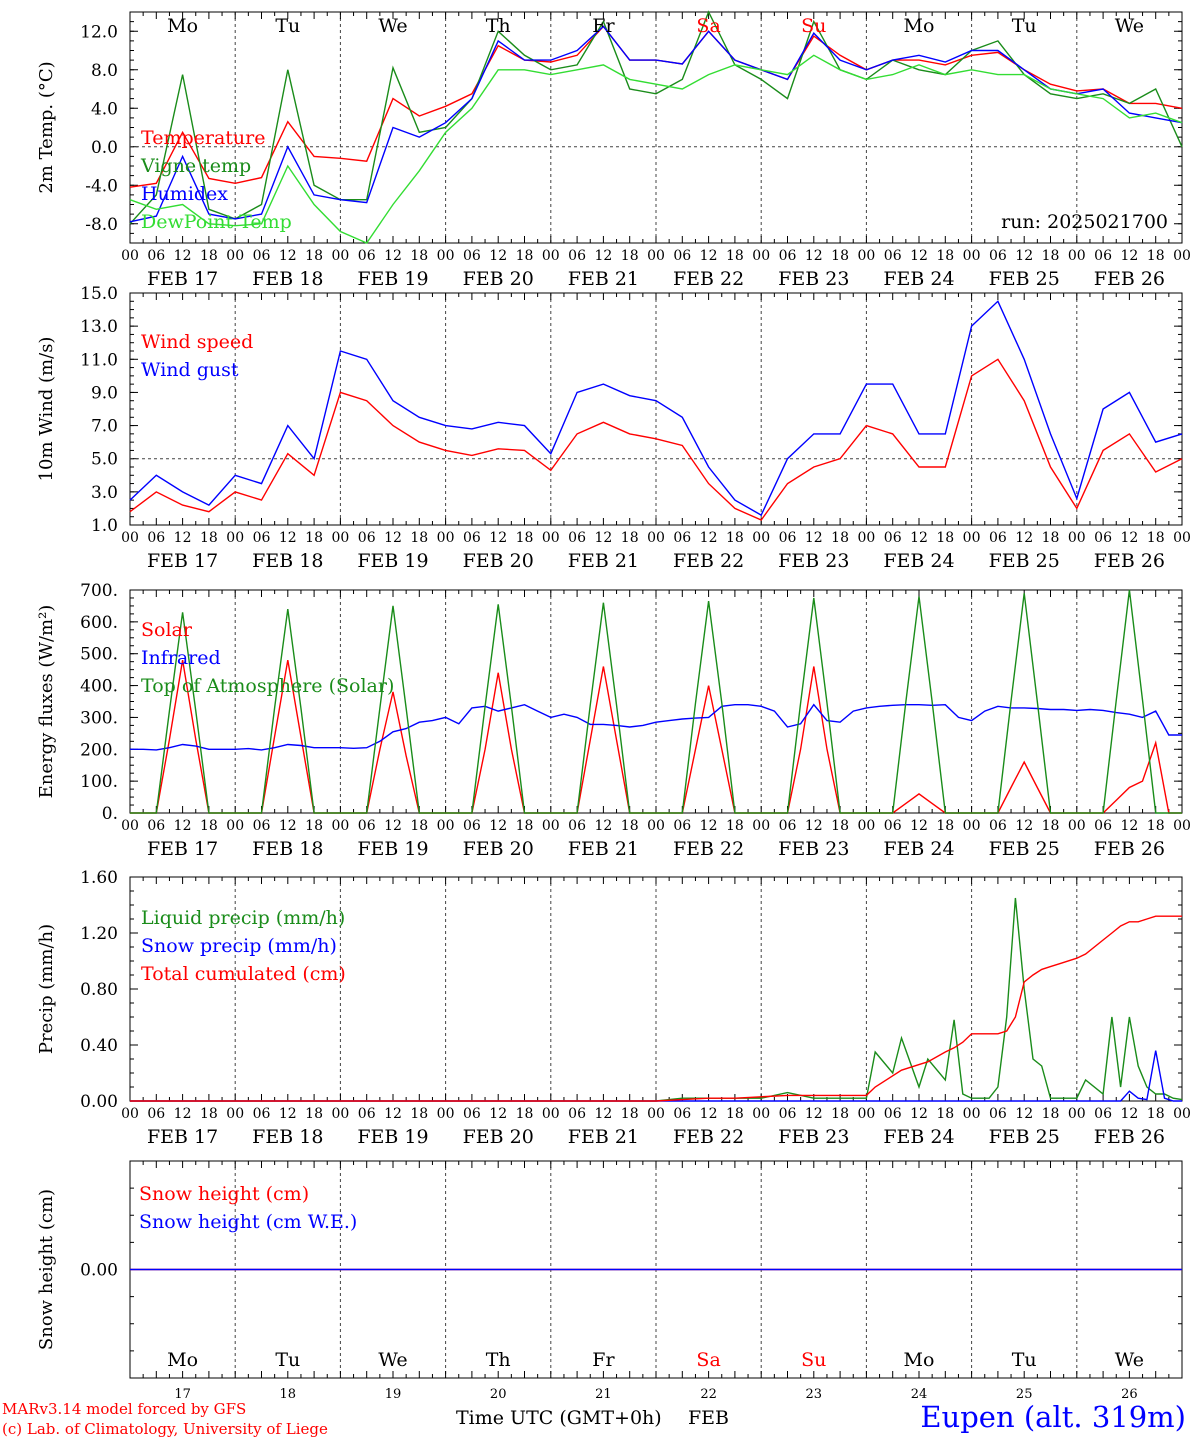 This screenshot has width=1194, height=1440. I want to click on series-line-wind-speed, so click(656, 439).